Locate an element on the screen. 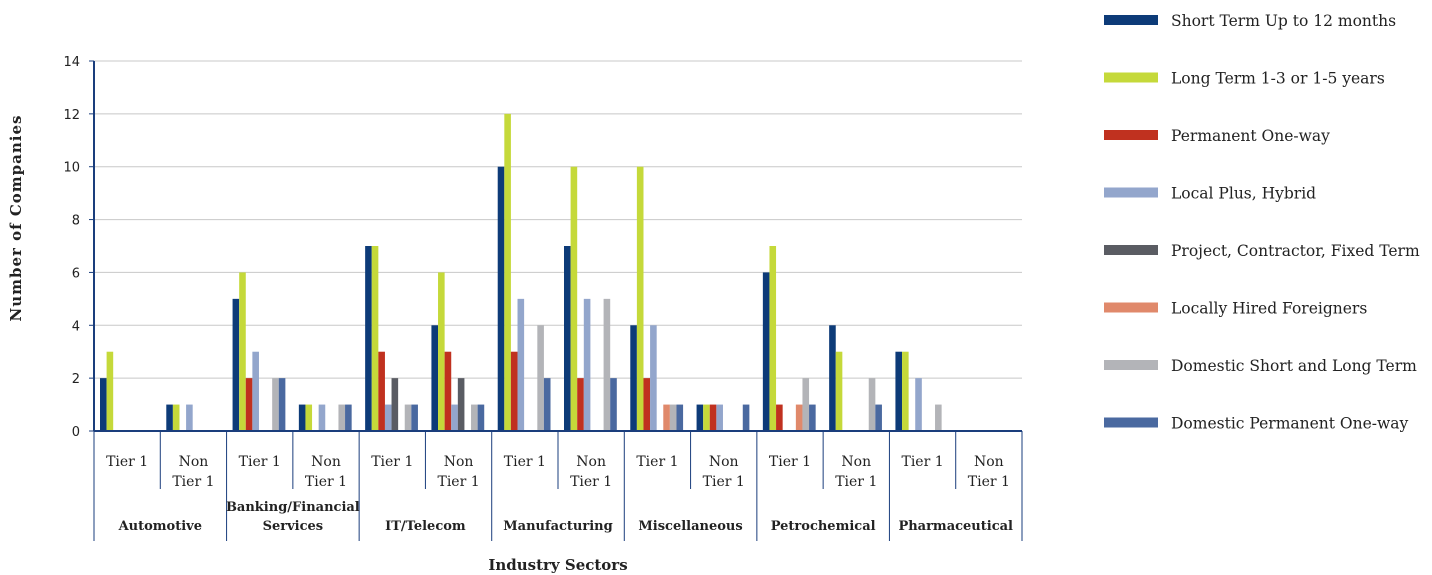 This screenshot has height=575, width=1432. x-group-label: Pharmaceutical is located at coordinates (955, 526).